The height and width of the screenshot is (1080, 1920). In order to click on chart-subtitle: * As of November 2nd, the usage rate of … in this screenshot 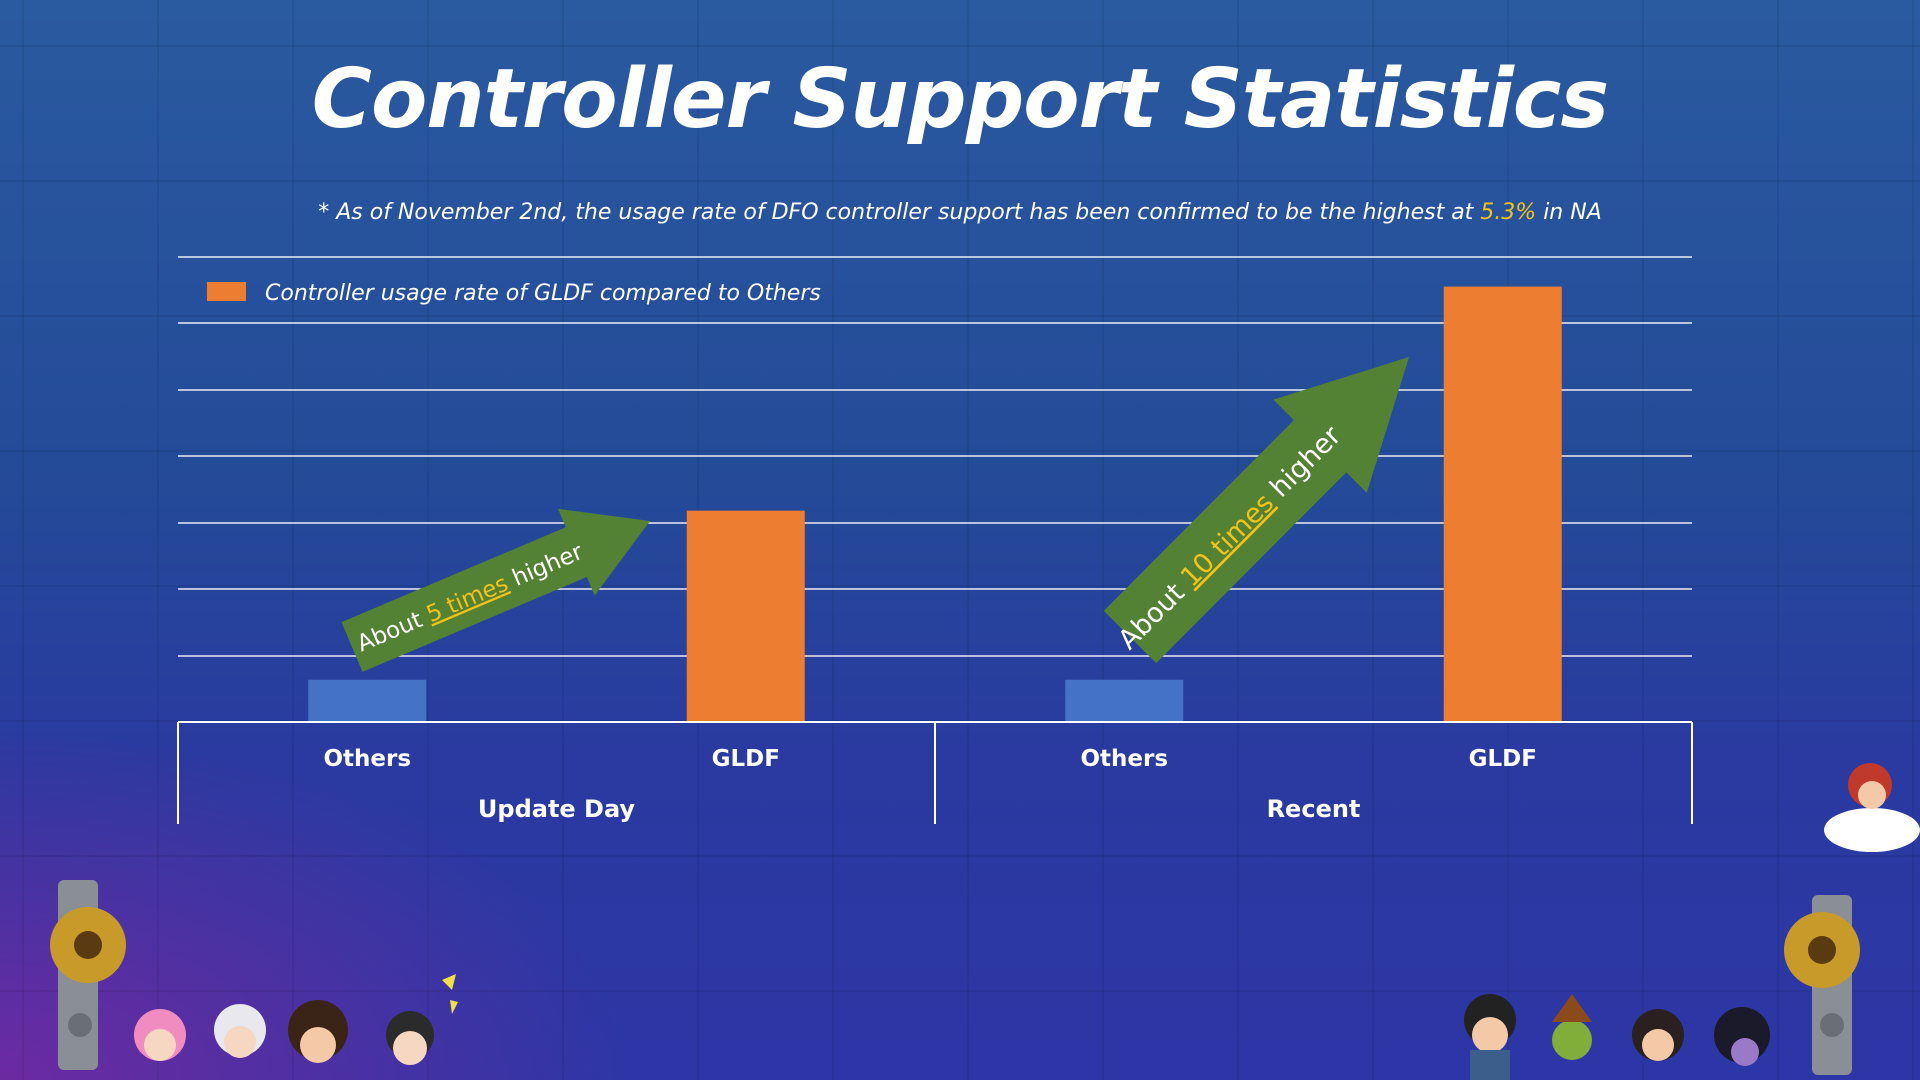, I will do `click(960, 212)`.